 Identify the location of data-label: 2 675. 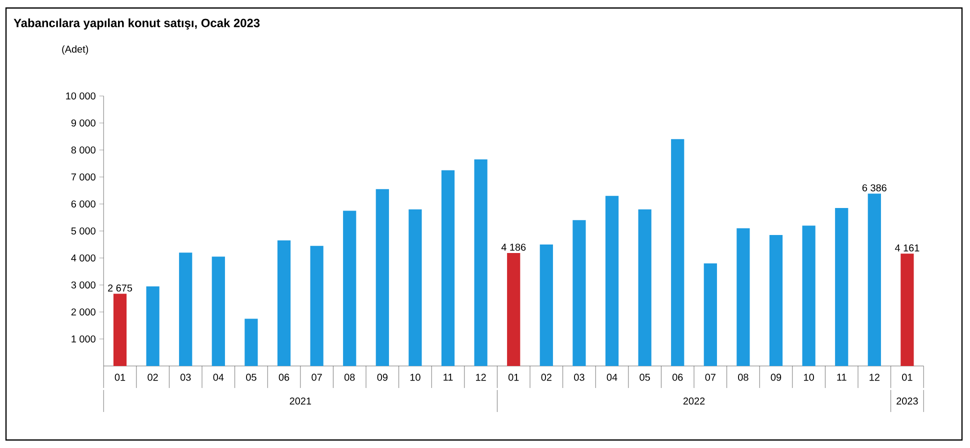
(120, 288).